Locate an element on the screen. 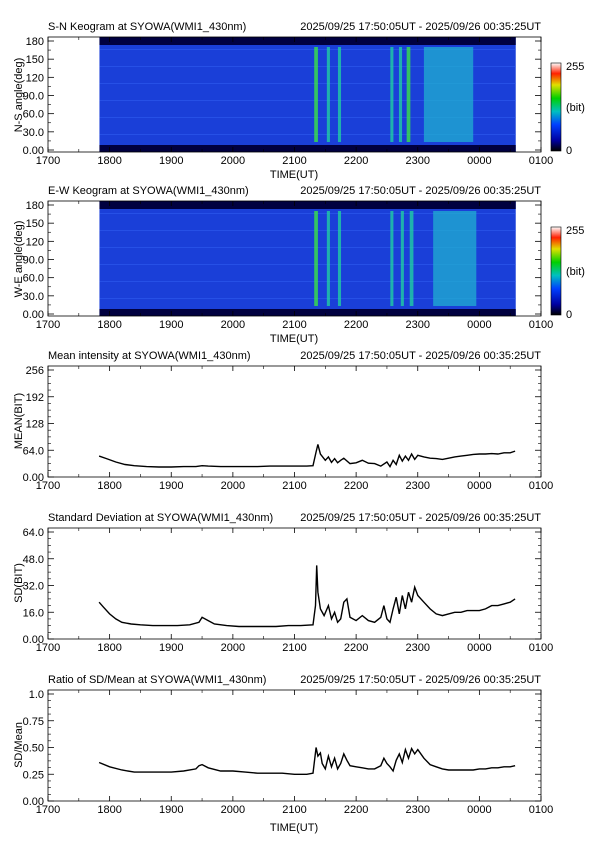  mean-x-ticks: 1700 1800 1900 2000 2100 2200 2300 0000 0100 is located at coordinates (294, 429).